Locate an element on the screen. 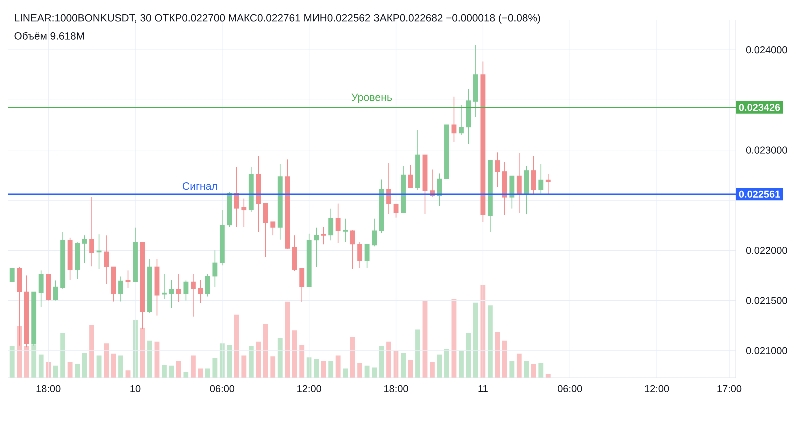 The height and width of the screenshot is (431, 800). text: 0.022561 is located at coordinates (759, 194).